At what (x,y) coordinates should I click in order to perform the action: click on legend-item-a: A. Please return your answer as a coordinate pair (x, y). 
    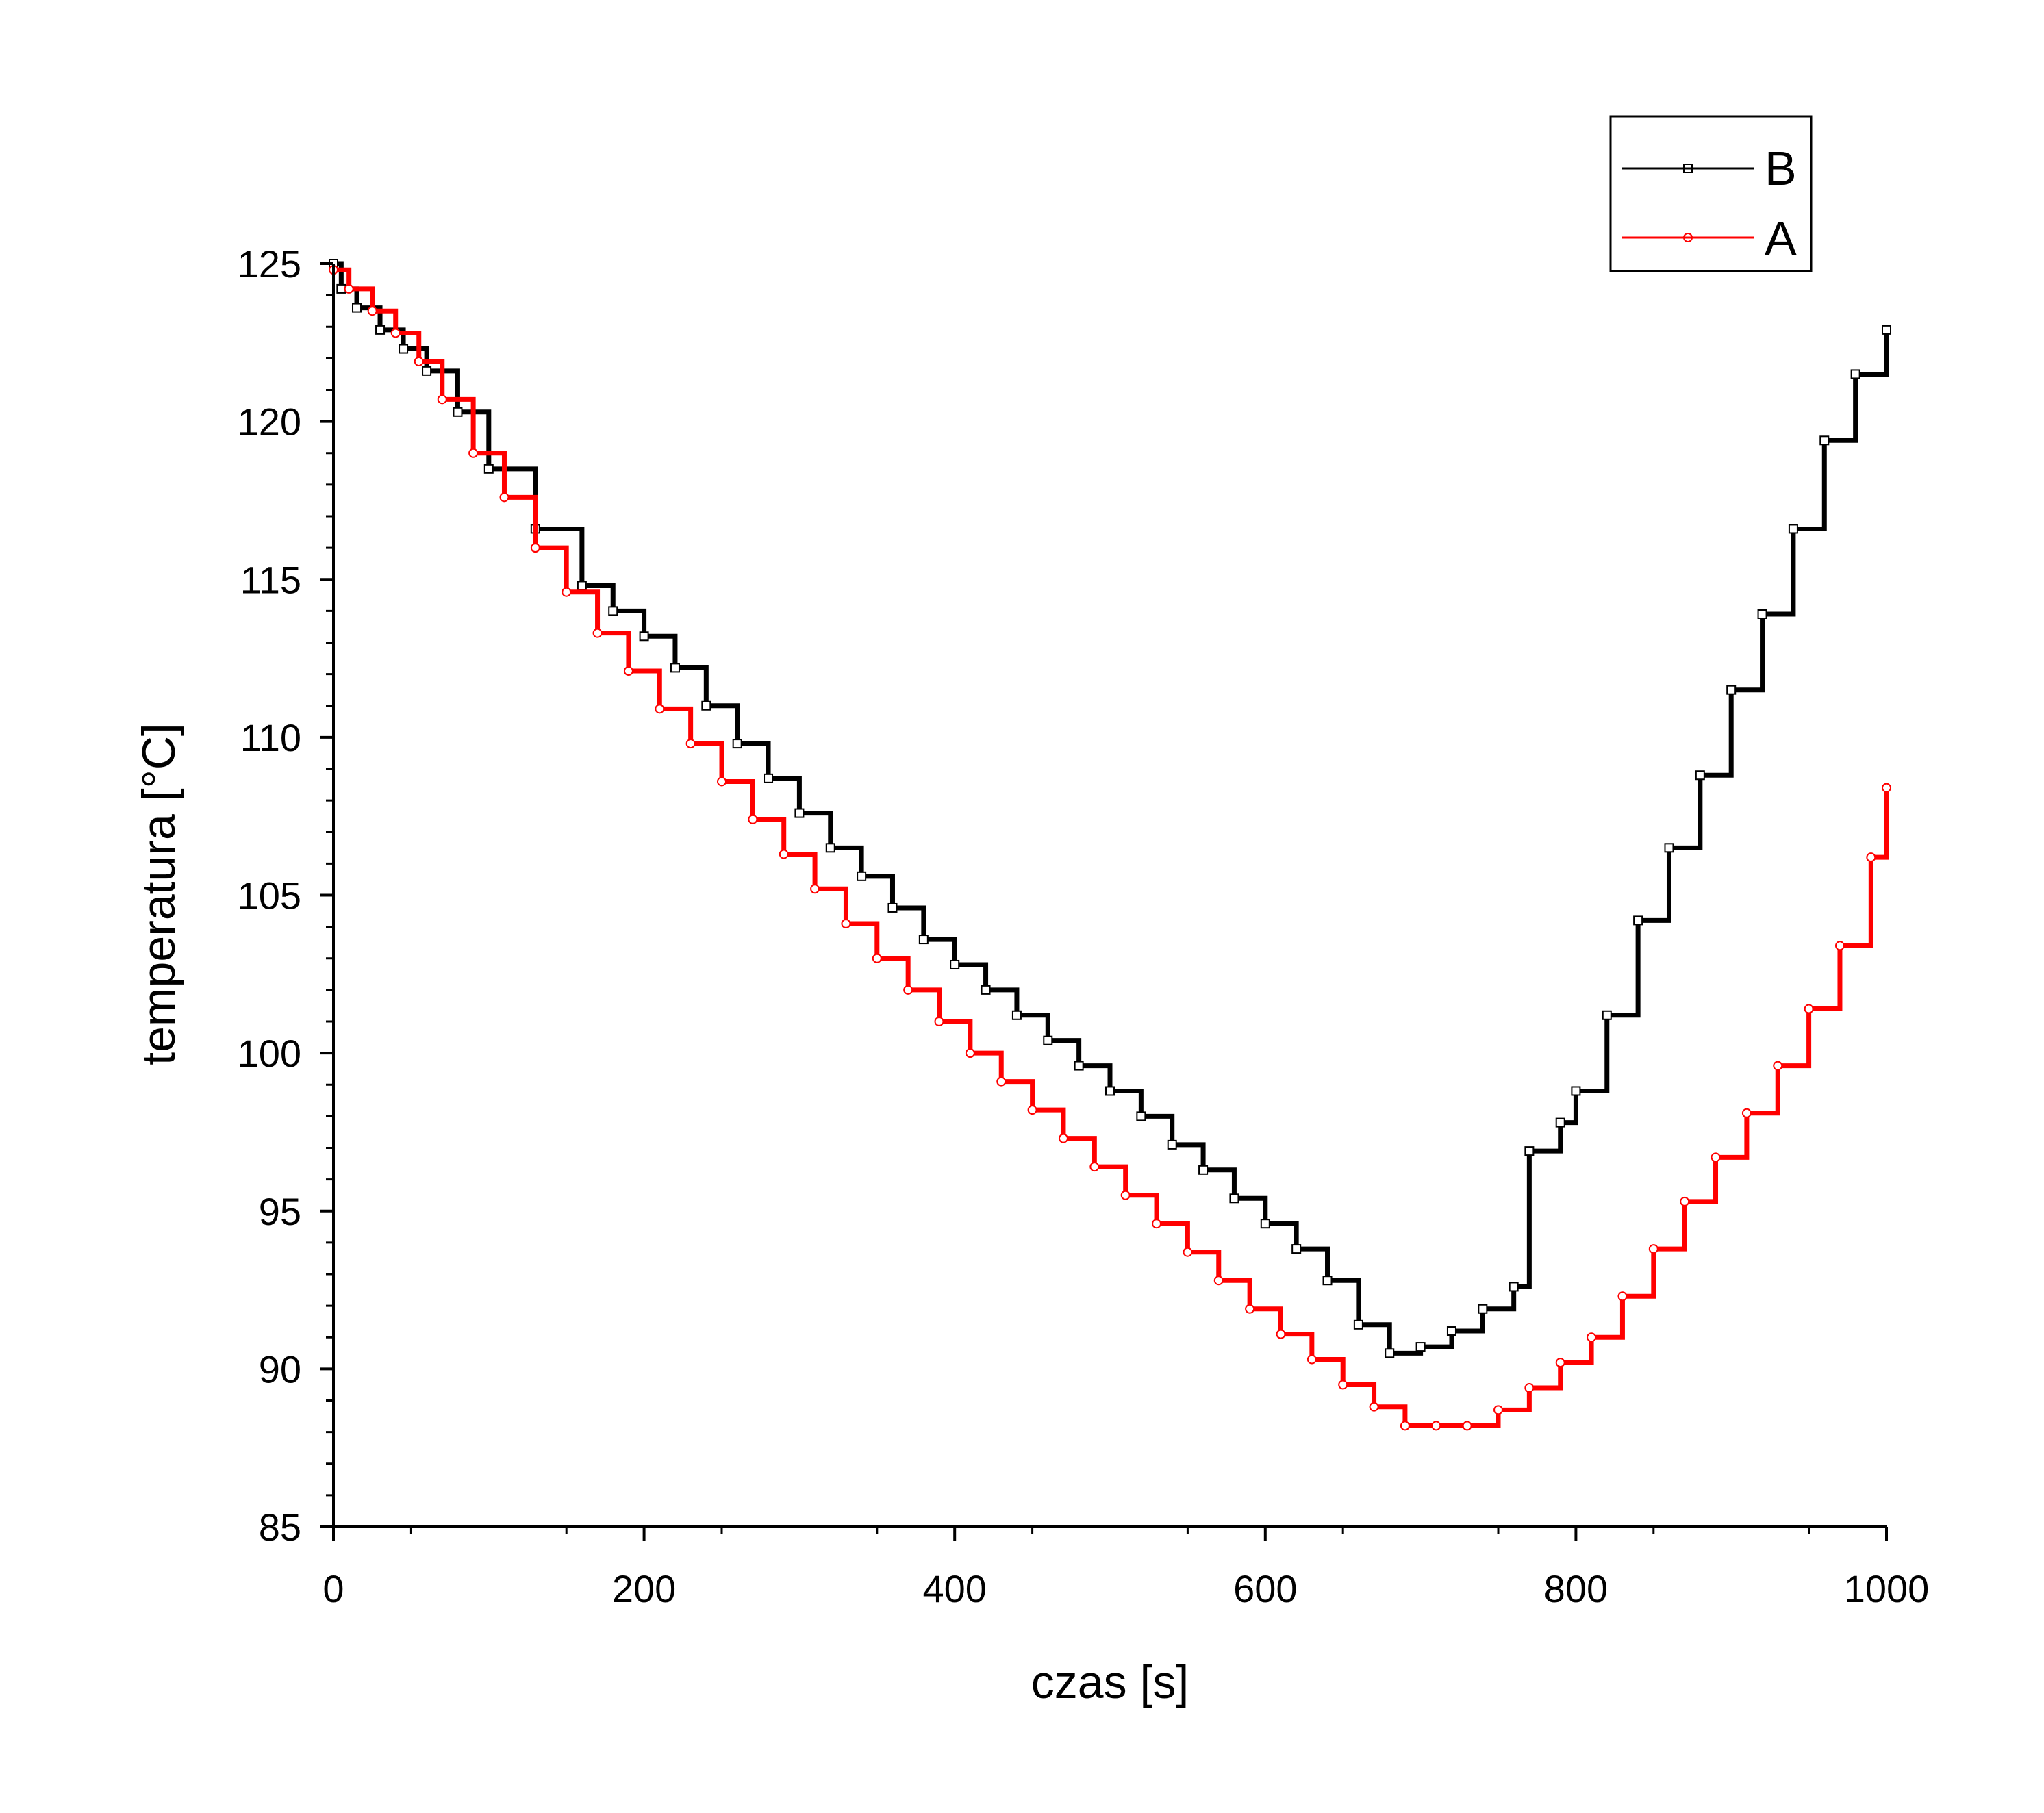
    Looking at the image, I should click on (1709, 239).